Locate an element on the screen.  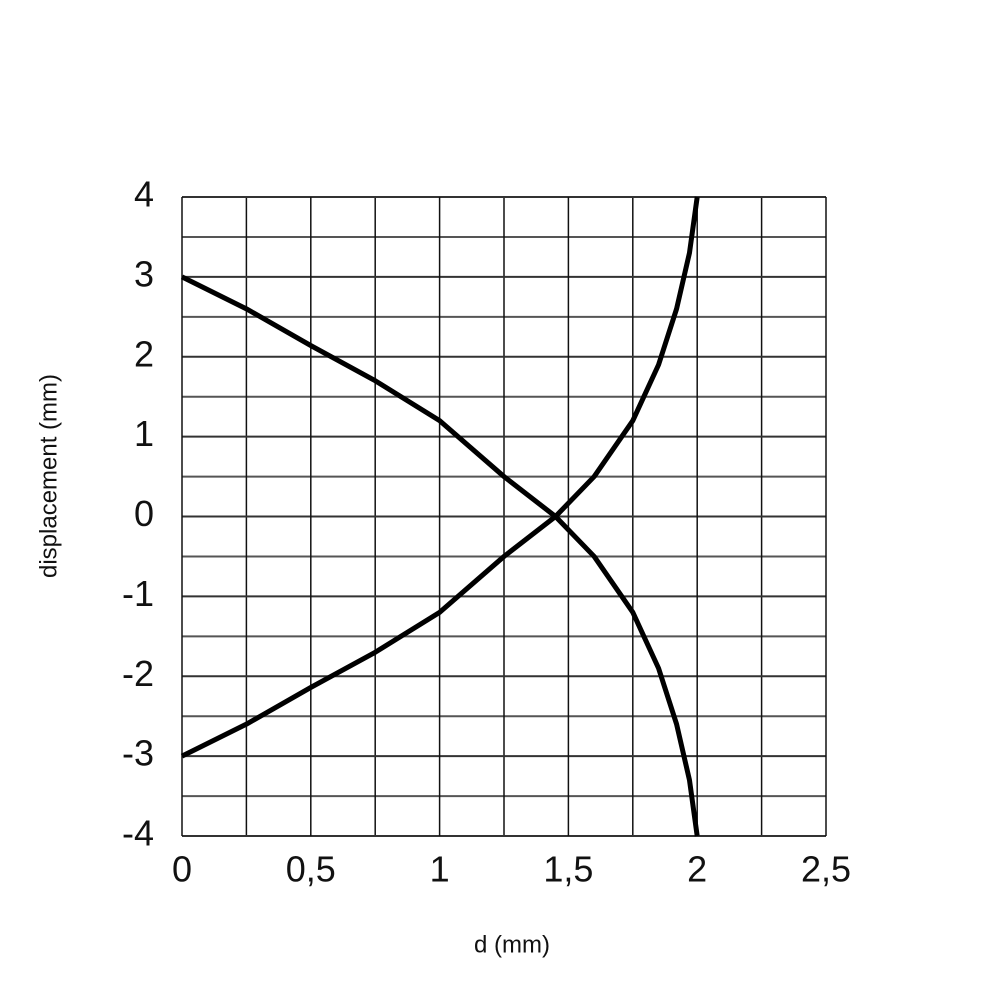
y-axis-label: displacement (mm) is located at coordinates (48, 476).